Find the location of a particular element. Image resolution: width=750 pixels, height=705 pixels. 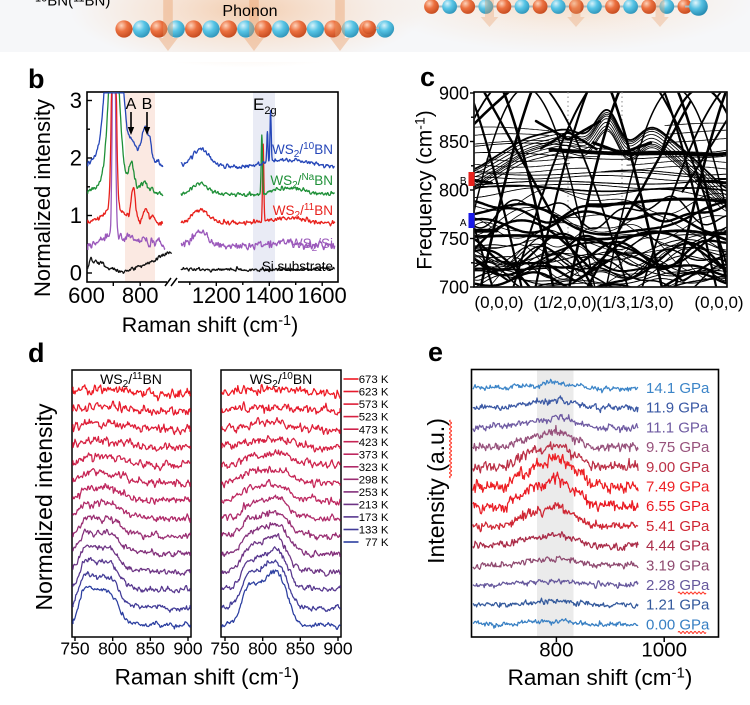

svg-text: 10BN(11BN) is located at coordinates (72, 5).